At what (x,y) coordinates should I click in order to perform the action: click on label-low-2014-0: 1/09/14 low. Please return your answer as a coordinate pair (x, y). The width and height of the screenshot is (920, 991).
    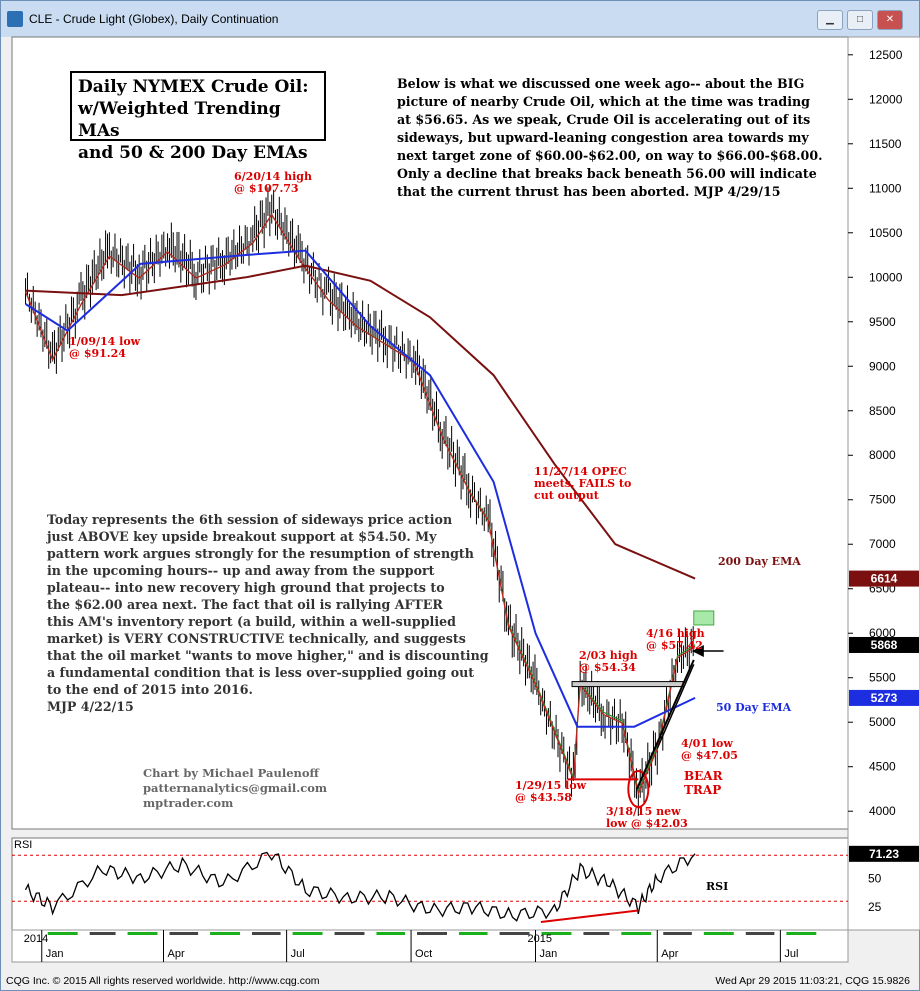
    Looking at the image, I should click on (105, 341).